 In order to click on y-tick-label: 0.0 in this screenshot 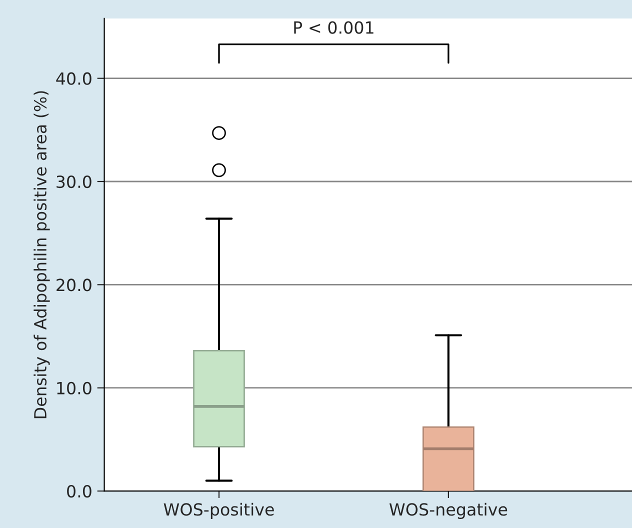, I will do `click(79, 491)`.